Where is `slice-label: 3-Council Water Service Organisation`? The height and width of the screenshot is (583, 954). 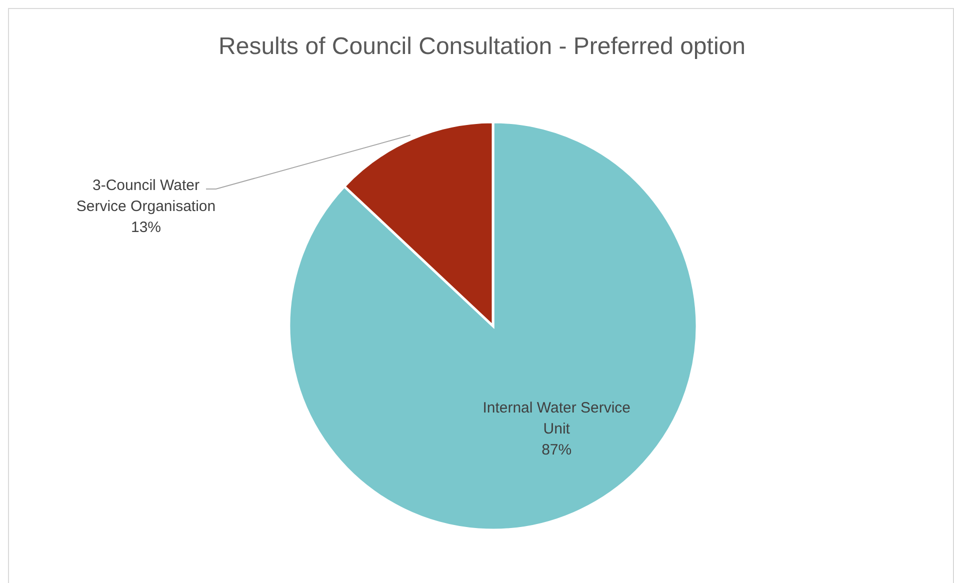 slice-label: 3-Council Water Service Organisation is located at coordinates (146, 196).